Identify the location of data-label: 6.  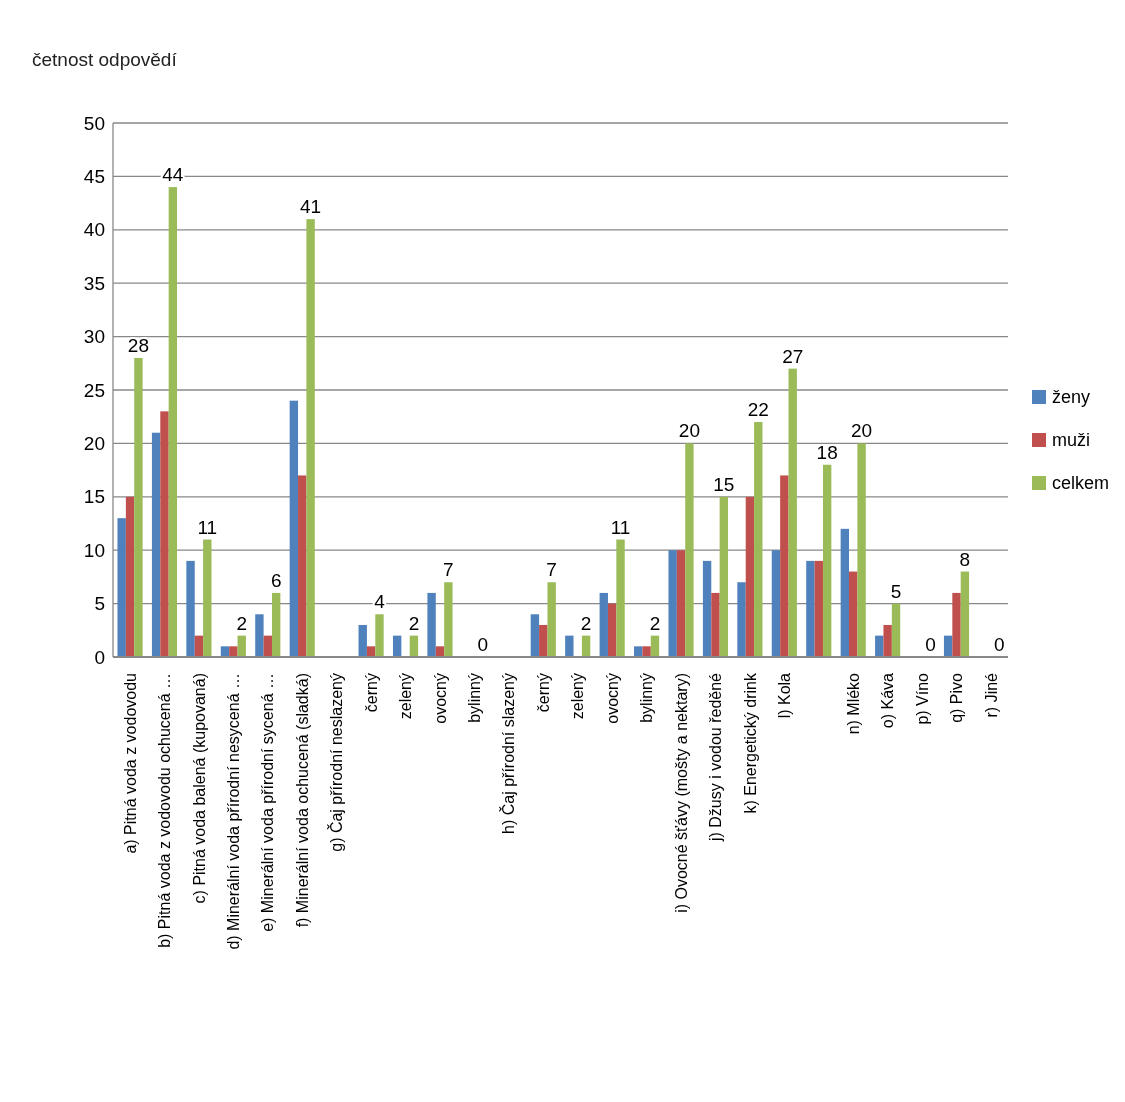
(276, 580).